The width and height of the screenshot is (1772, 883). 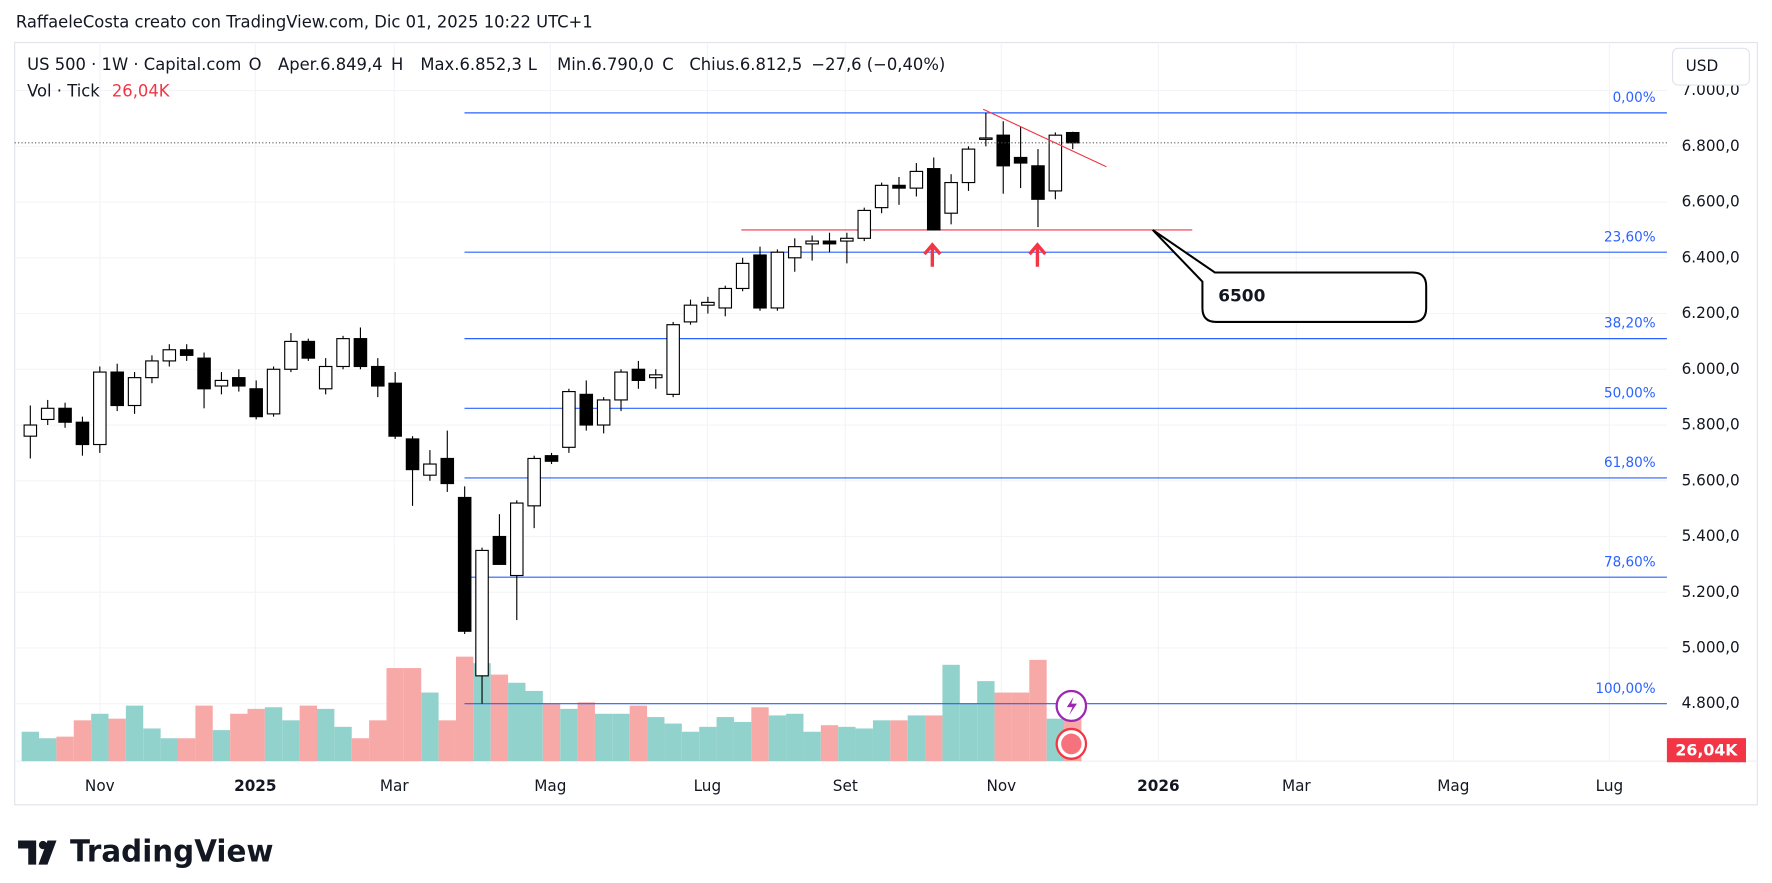 I want to click on ohlc-key: C, so click(x=667, y=64).